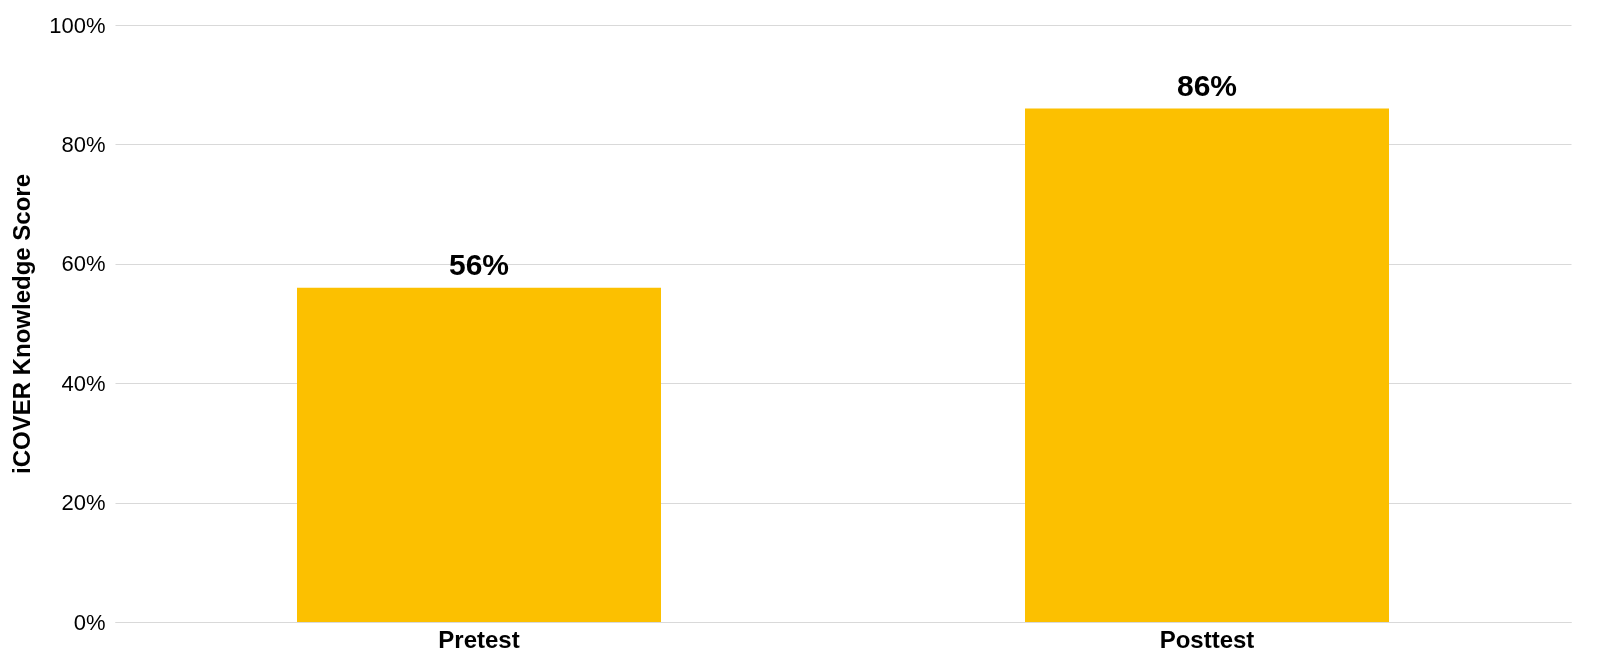 The image size is (1601, 656). What do you see at coordinates (479, 264) in the screenshot?
I see `data-label: 56%` at bounding box center [479, 264].